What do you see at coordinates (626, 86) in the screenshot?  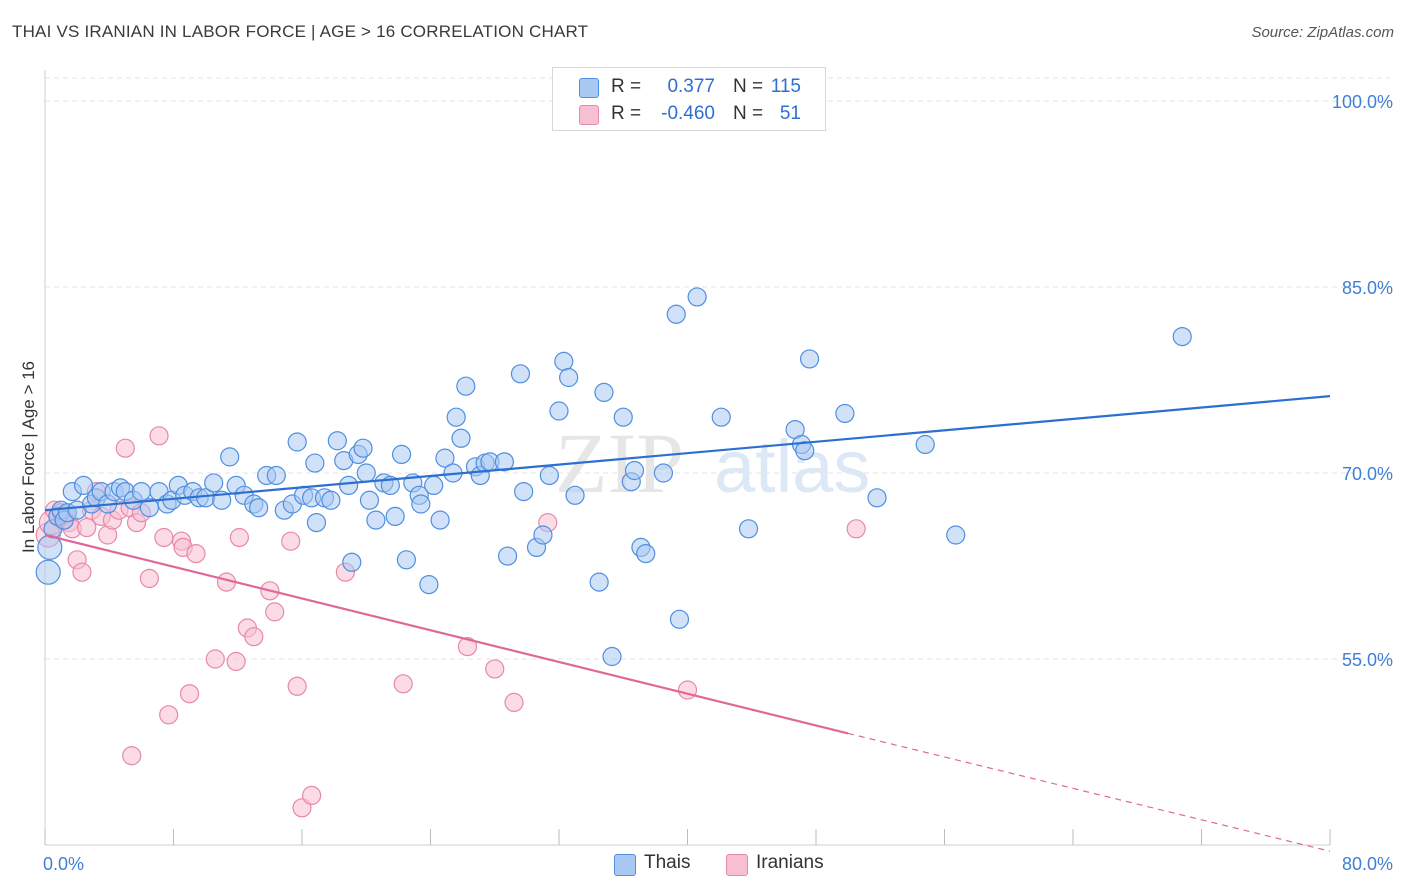 I see `r-label: R =` at bounding box center [626, 86].